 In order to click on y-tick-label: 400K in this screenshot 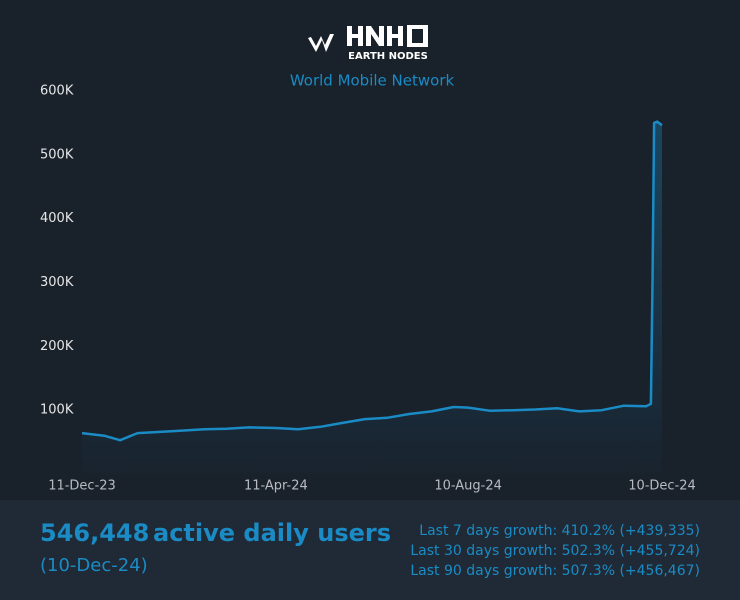, I will do `click(57, 218)`.